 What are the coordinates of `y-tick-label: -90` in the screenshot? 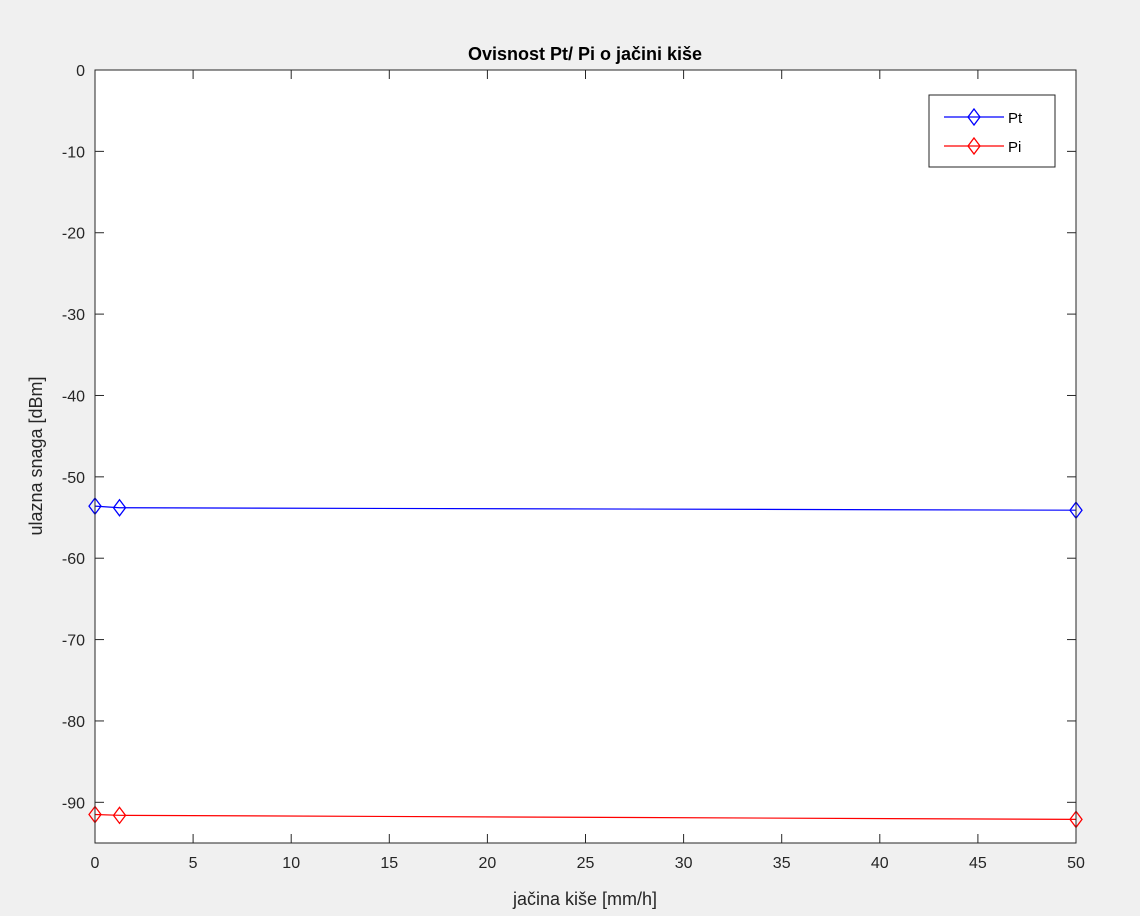 It's located at (73, 803).